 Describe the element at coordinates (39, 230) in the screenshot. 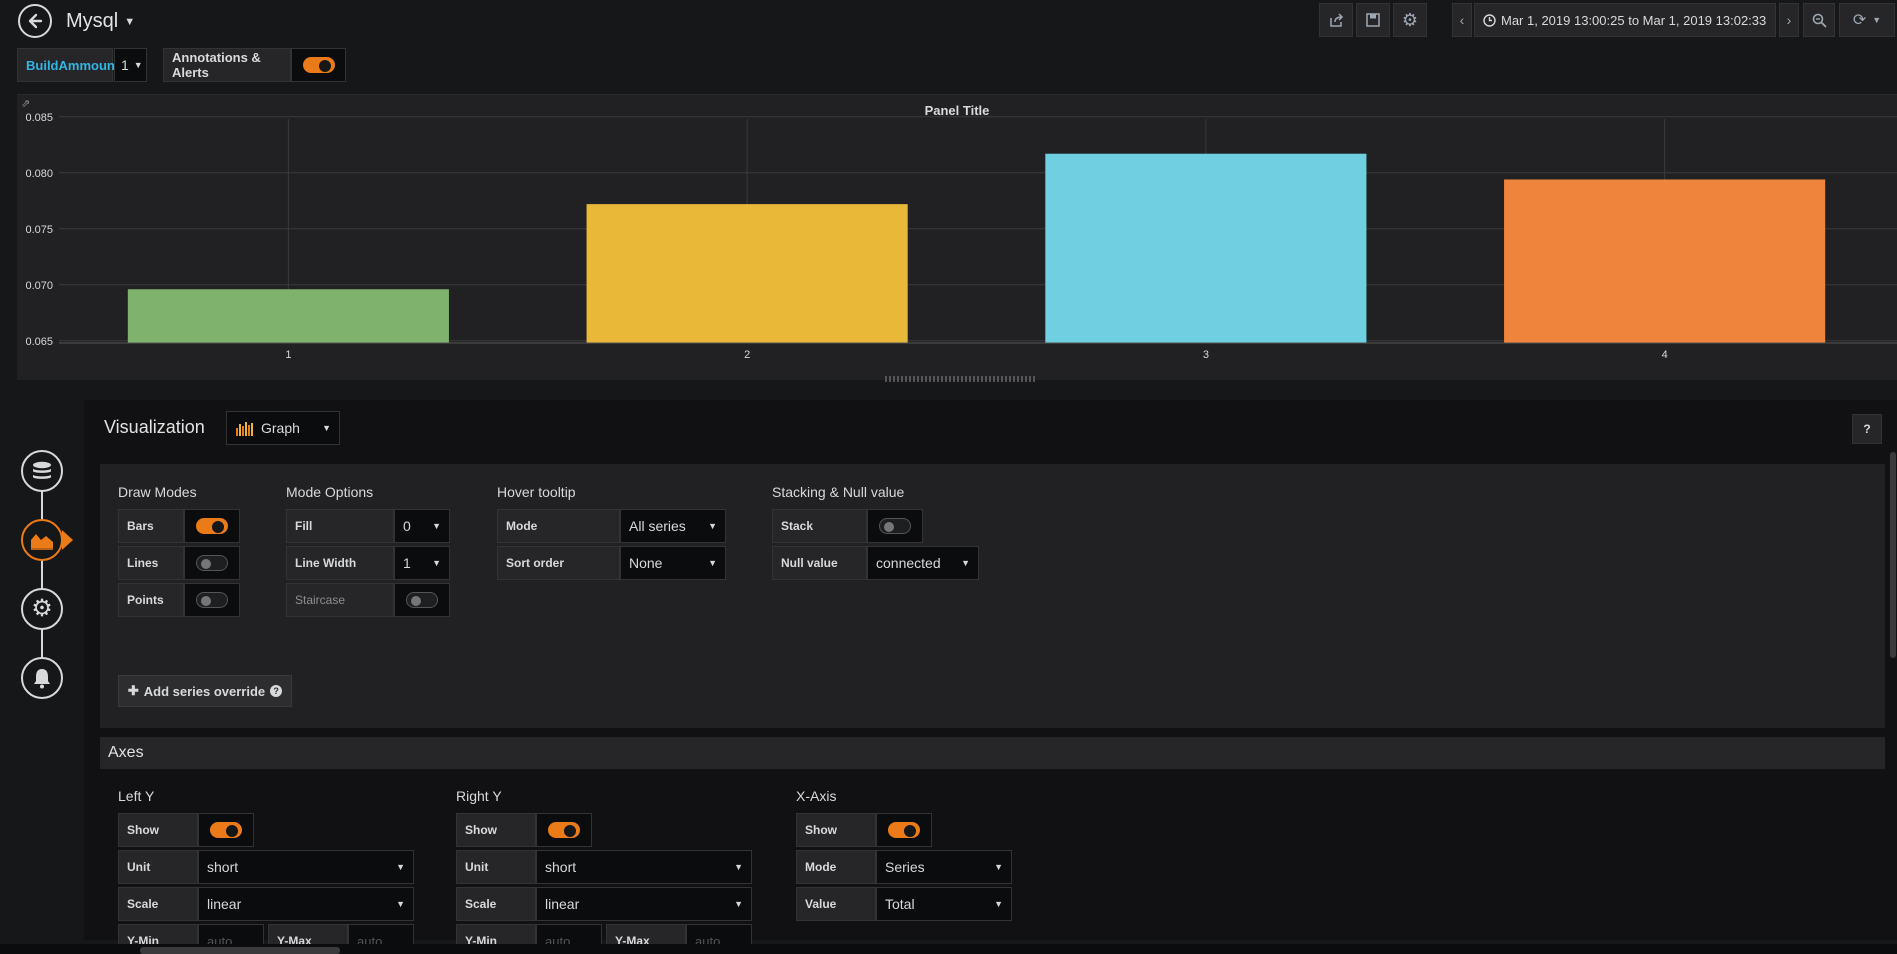

I see `y-tick-label: 0.075` at that location.